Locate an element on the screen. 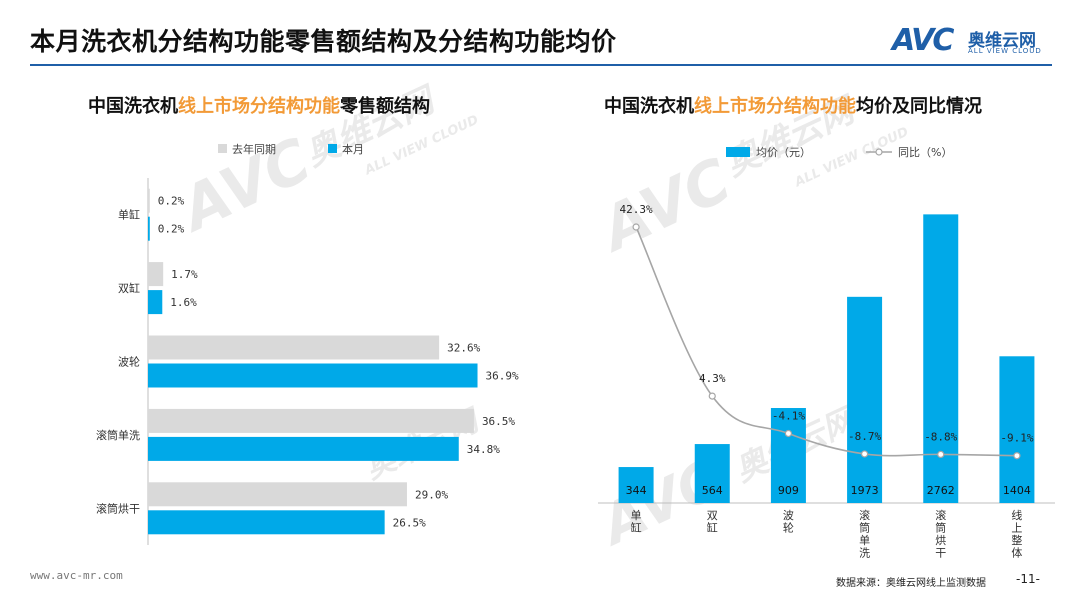  right-category-label: 体 is located at coordinates (1016, 553).